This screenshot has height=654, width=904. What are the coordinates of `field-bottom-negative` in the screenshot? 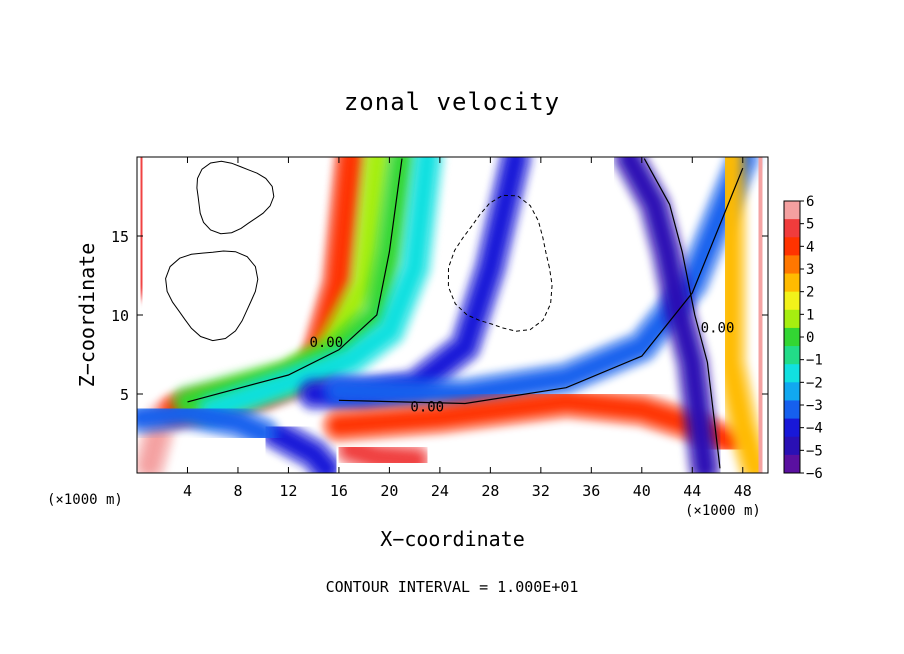 It's located at (301, 448).